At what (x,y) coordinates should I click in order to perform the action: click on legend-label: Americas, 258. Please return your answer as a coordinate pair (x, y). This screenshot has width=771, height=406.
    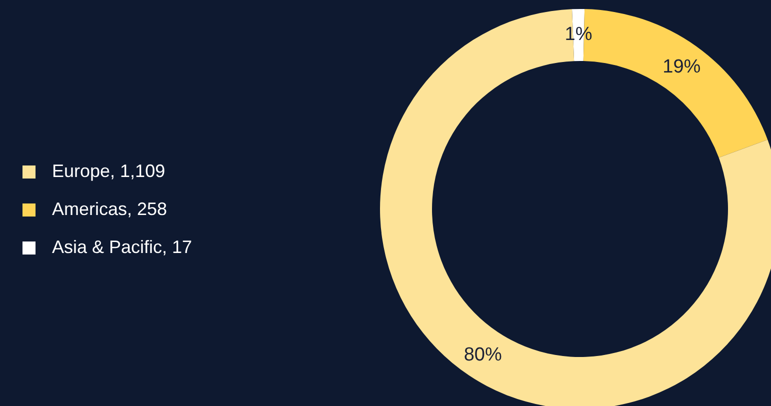
    Looking at the image, I should click on (110, 209).